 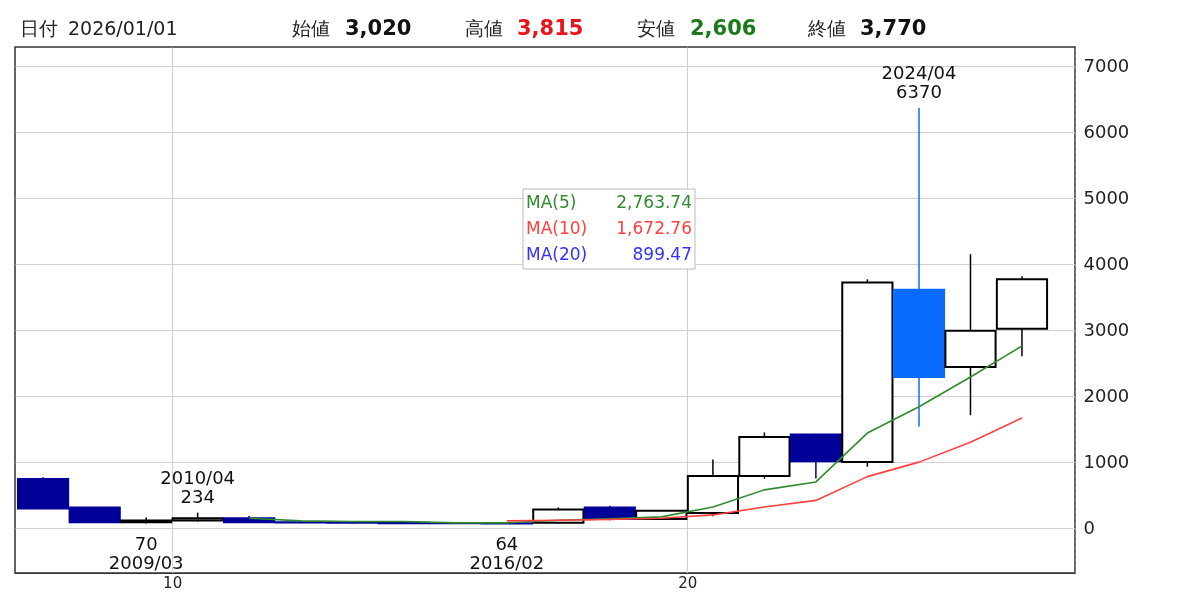 What do you see at coordinates (723, 28) in the screenshot?
I see `text: 2,606` at bounding box center [723, 28].